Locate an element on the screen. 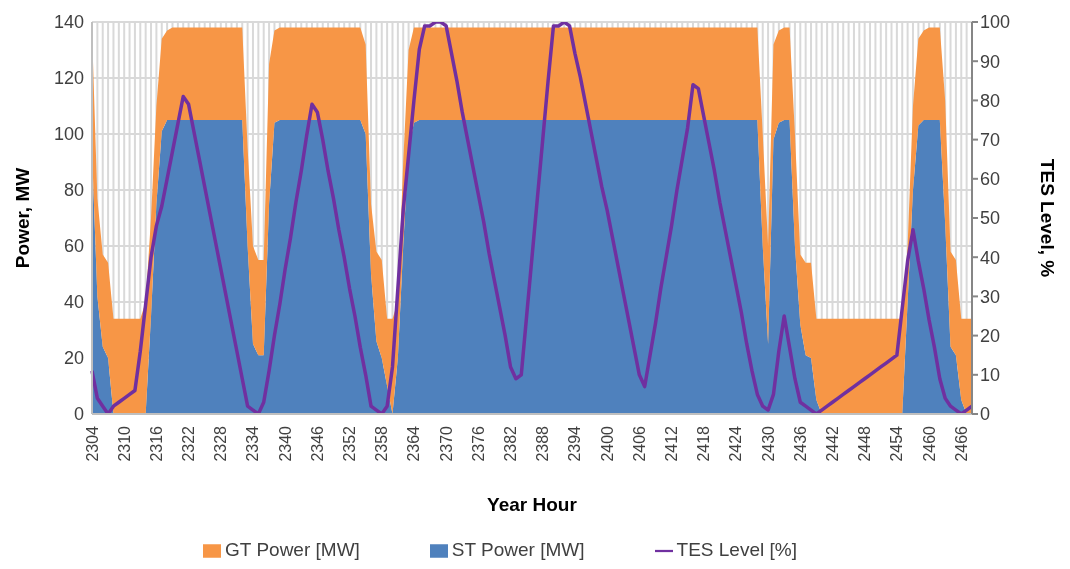 Image resolution: width=1070 pixels, height=569 pixels. x-tick-label: 2304 is located at coordinates (92, 443).